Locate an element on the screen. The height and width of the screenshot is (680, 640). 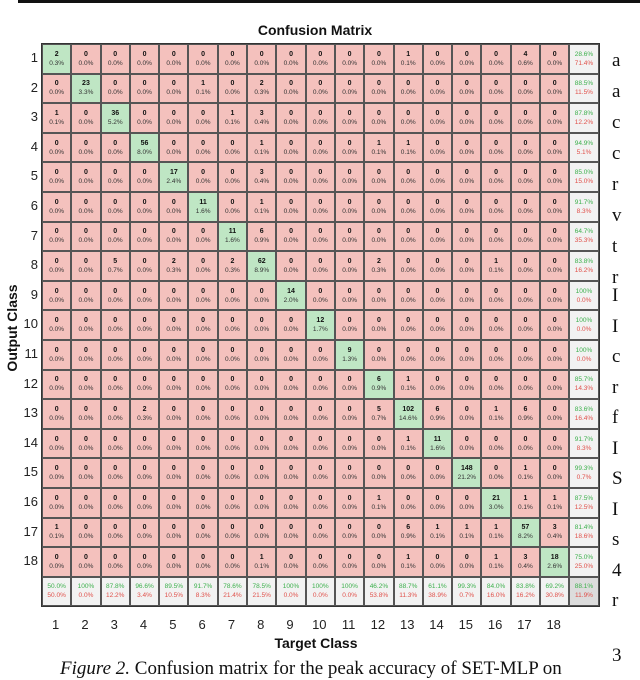
cell-percent: 3.3% is located at coordinates (86, 93).